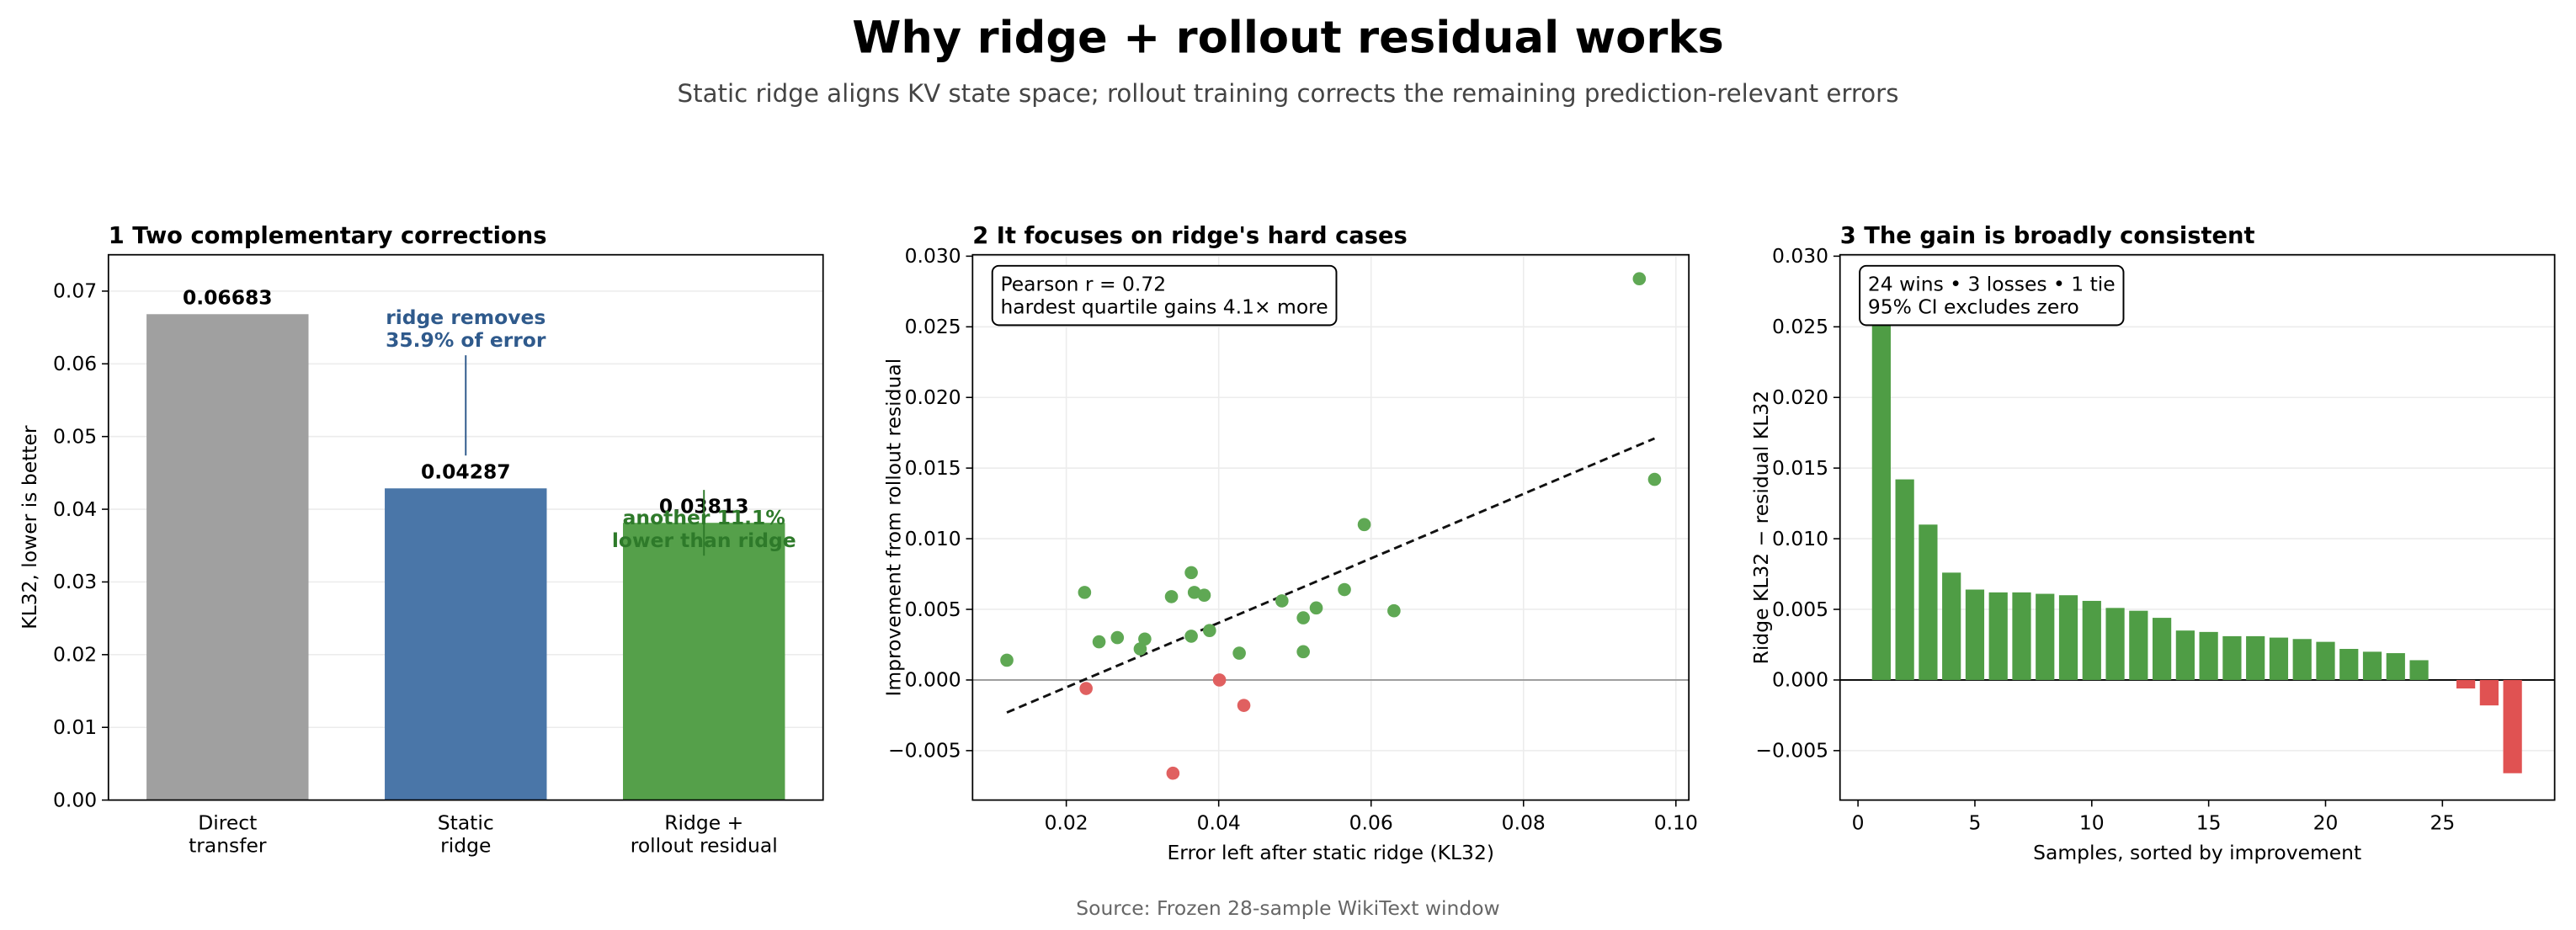  Describe the element at coordinates (2442, 823) in the screenshot. I see `x-tick-label: 25` at that location.